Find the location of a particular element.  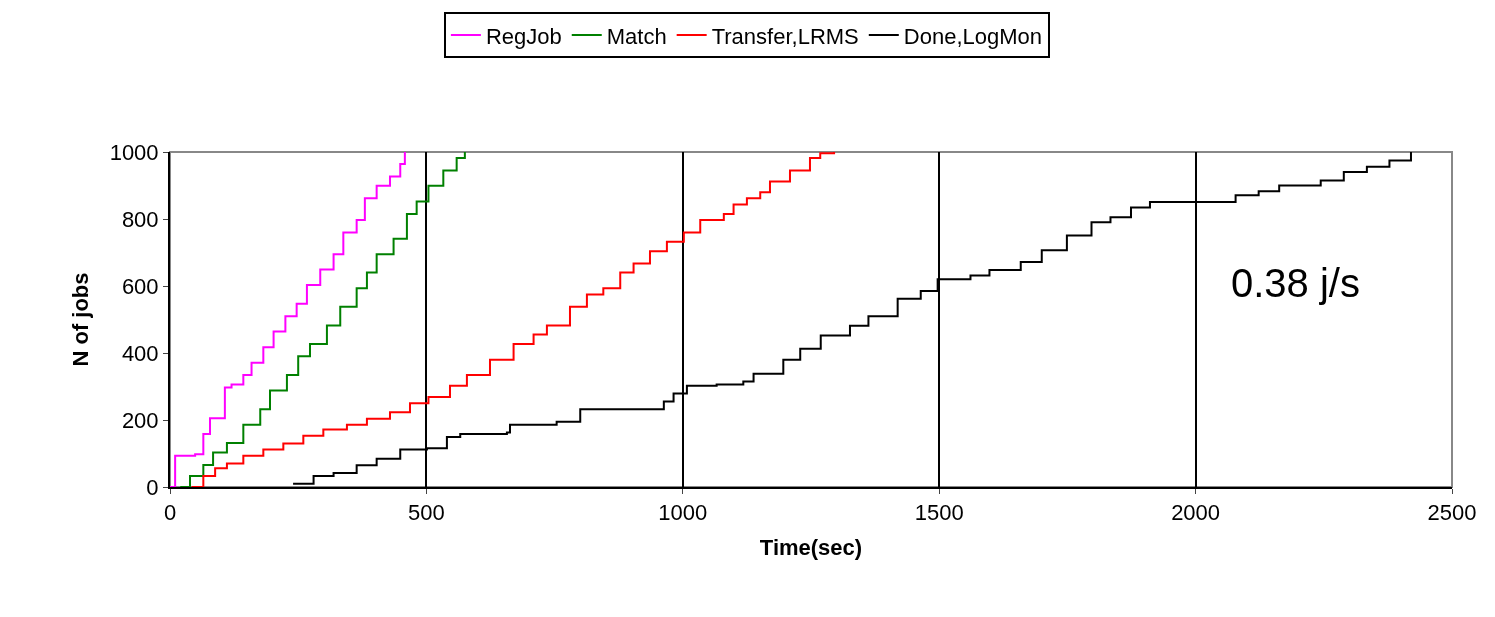

y-tick-label: 200 is located at coordinates (140, 420).